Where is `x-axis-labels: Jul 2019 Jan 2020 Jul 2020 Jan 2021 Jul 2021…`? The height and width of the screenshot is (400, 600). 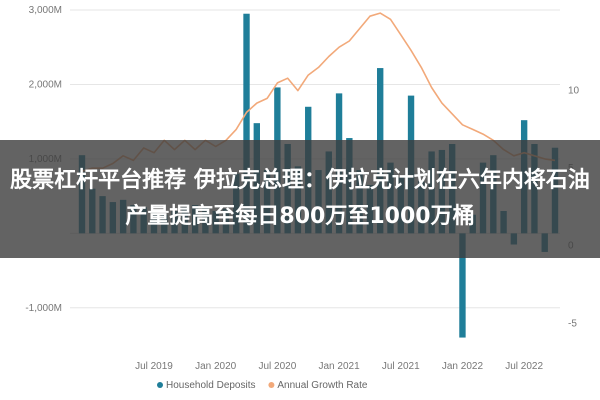 x-axis-labels: Jul 2019 Jan 2020 Jul 2020 Jan 2021 Jul 2021… is located at coordinates (339, 366).